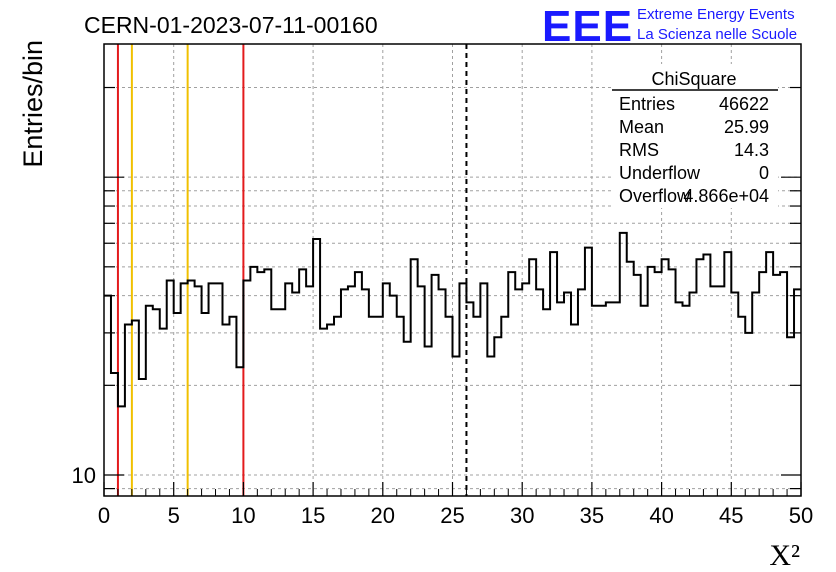  What do you see at coordinates (726, 196) in the screenshot?
I see `stats-value-overflow: 4.866e+04` at bounding box center [726, 196].